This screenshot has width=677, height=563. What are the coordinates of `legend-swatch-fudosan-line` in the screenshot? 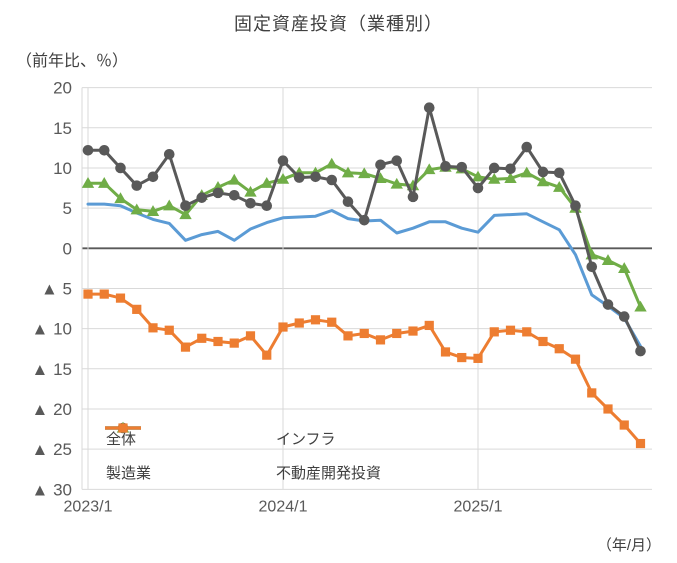 It's located at (123, 428).